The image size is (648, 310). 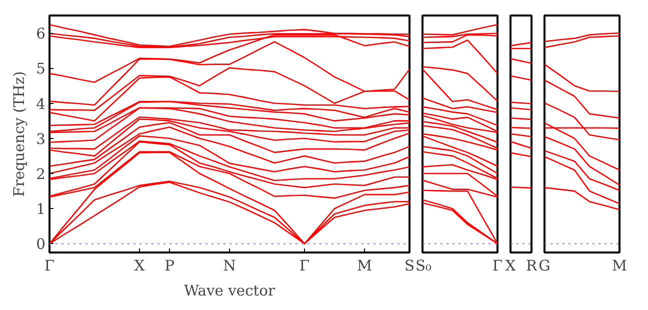 I want to click on y-tick-label: 6, so click(x=41, y=34).